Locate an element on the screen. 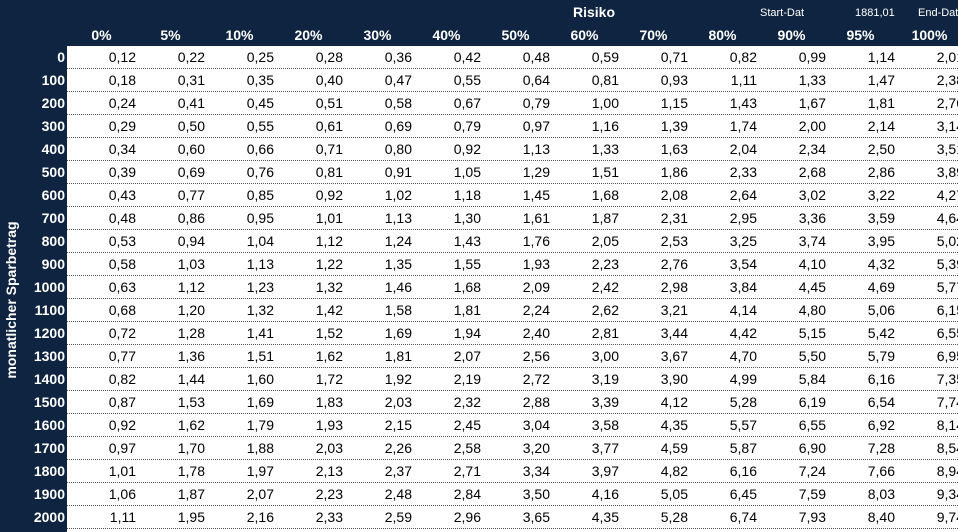 The height and width of the screenshot is (532, 958). table-cell: 0,92 is located at coordinates (122, 425).